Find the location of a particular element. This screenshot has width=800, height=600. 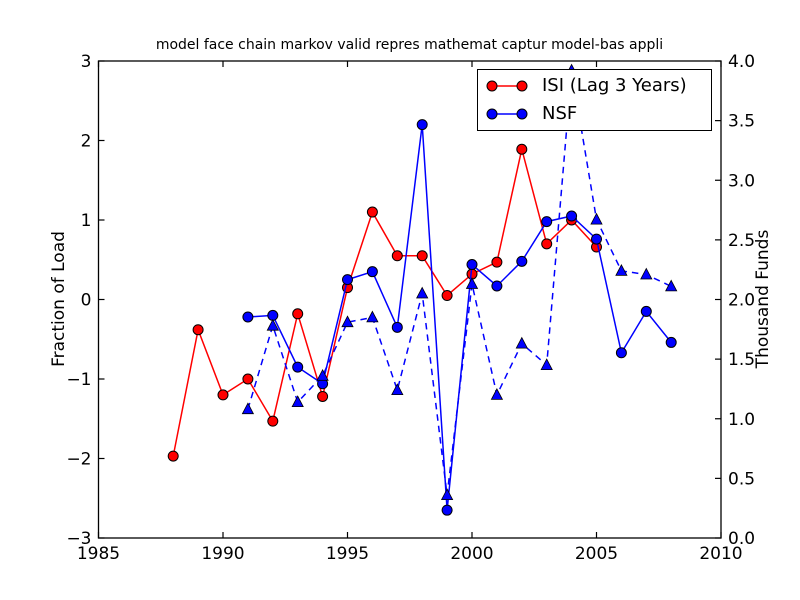

y-right-tick-label: 3.5 is located at coordinates (741, 122).